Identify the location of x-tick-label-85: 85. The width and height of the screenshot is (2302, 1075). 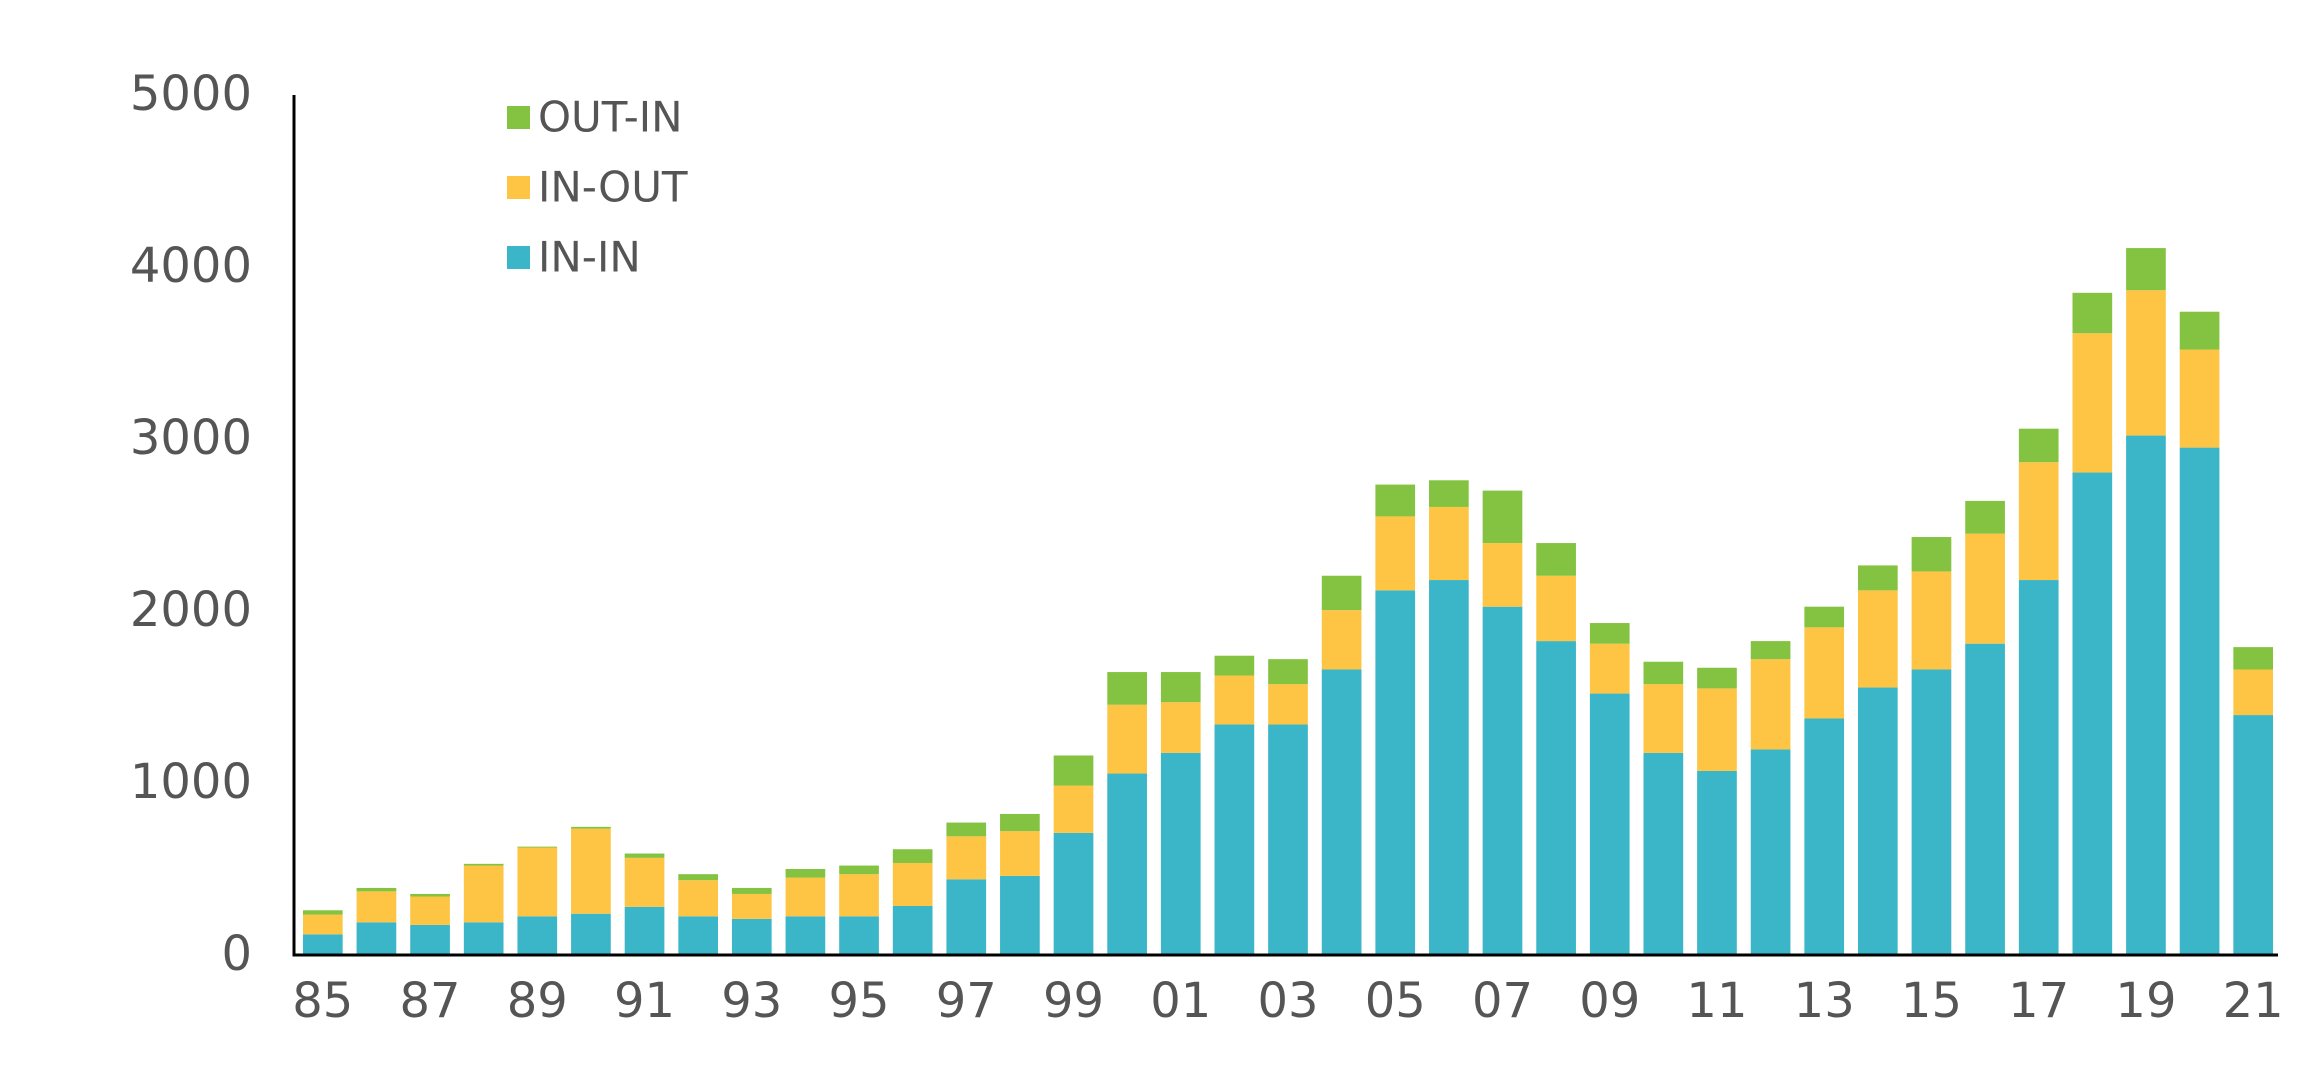
(322, 1001).